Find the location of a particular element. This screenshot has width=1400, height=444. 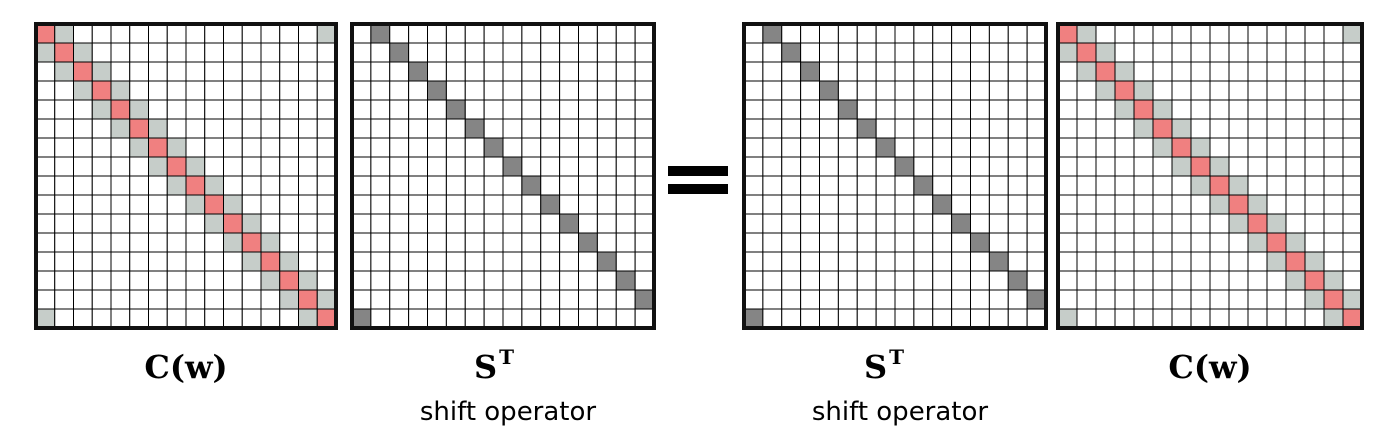

label-c-right-title: C( is located at coordinates (1188, 367).